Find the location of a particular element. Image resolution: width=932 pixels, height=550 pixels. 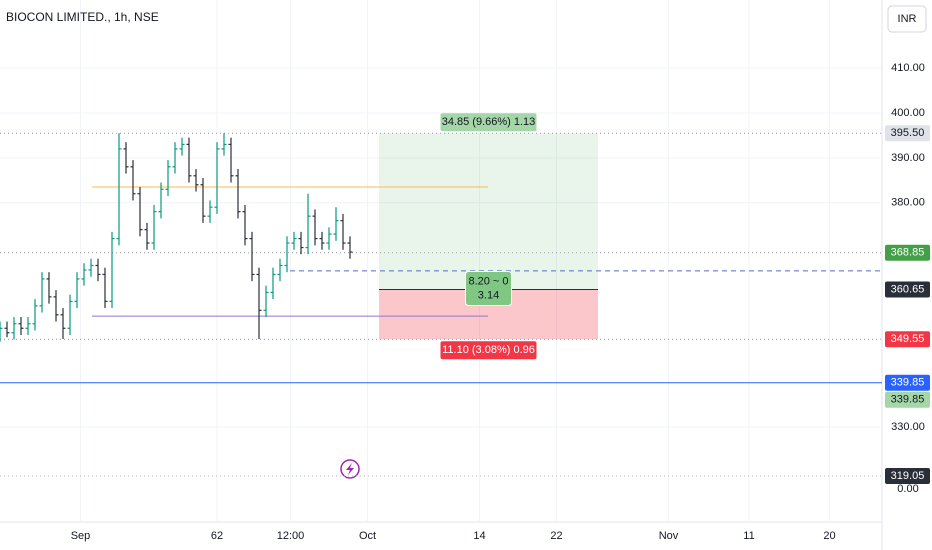

x-tick-label: 11 is located at coordinates (748, 536).